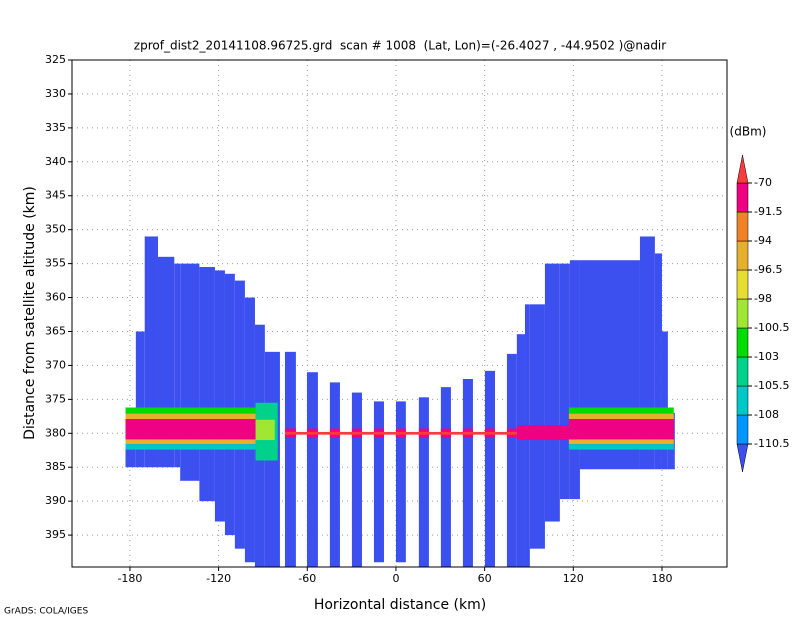  What do you see at coordinates (55, 161) in the screenshot?
I see `y-tick-label: 340` at bounding box center [55, 161].